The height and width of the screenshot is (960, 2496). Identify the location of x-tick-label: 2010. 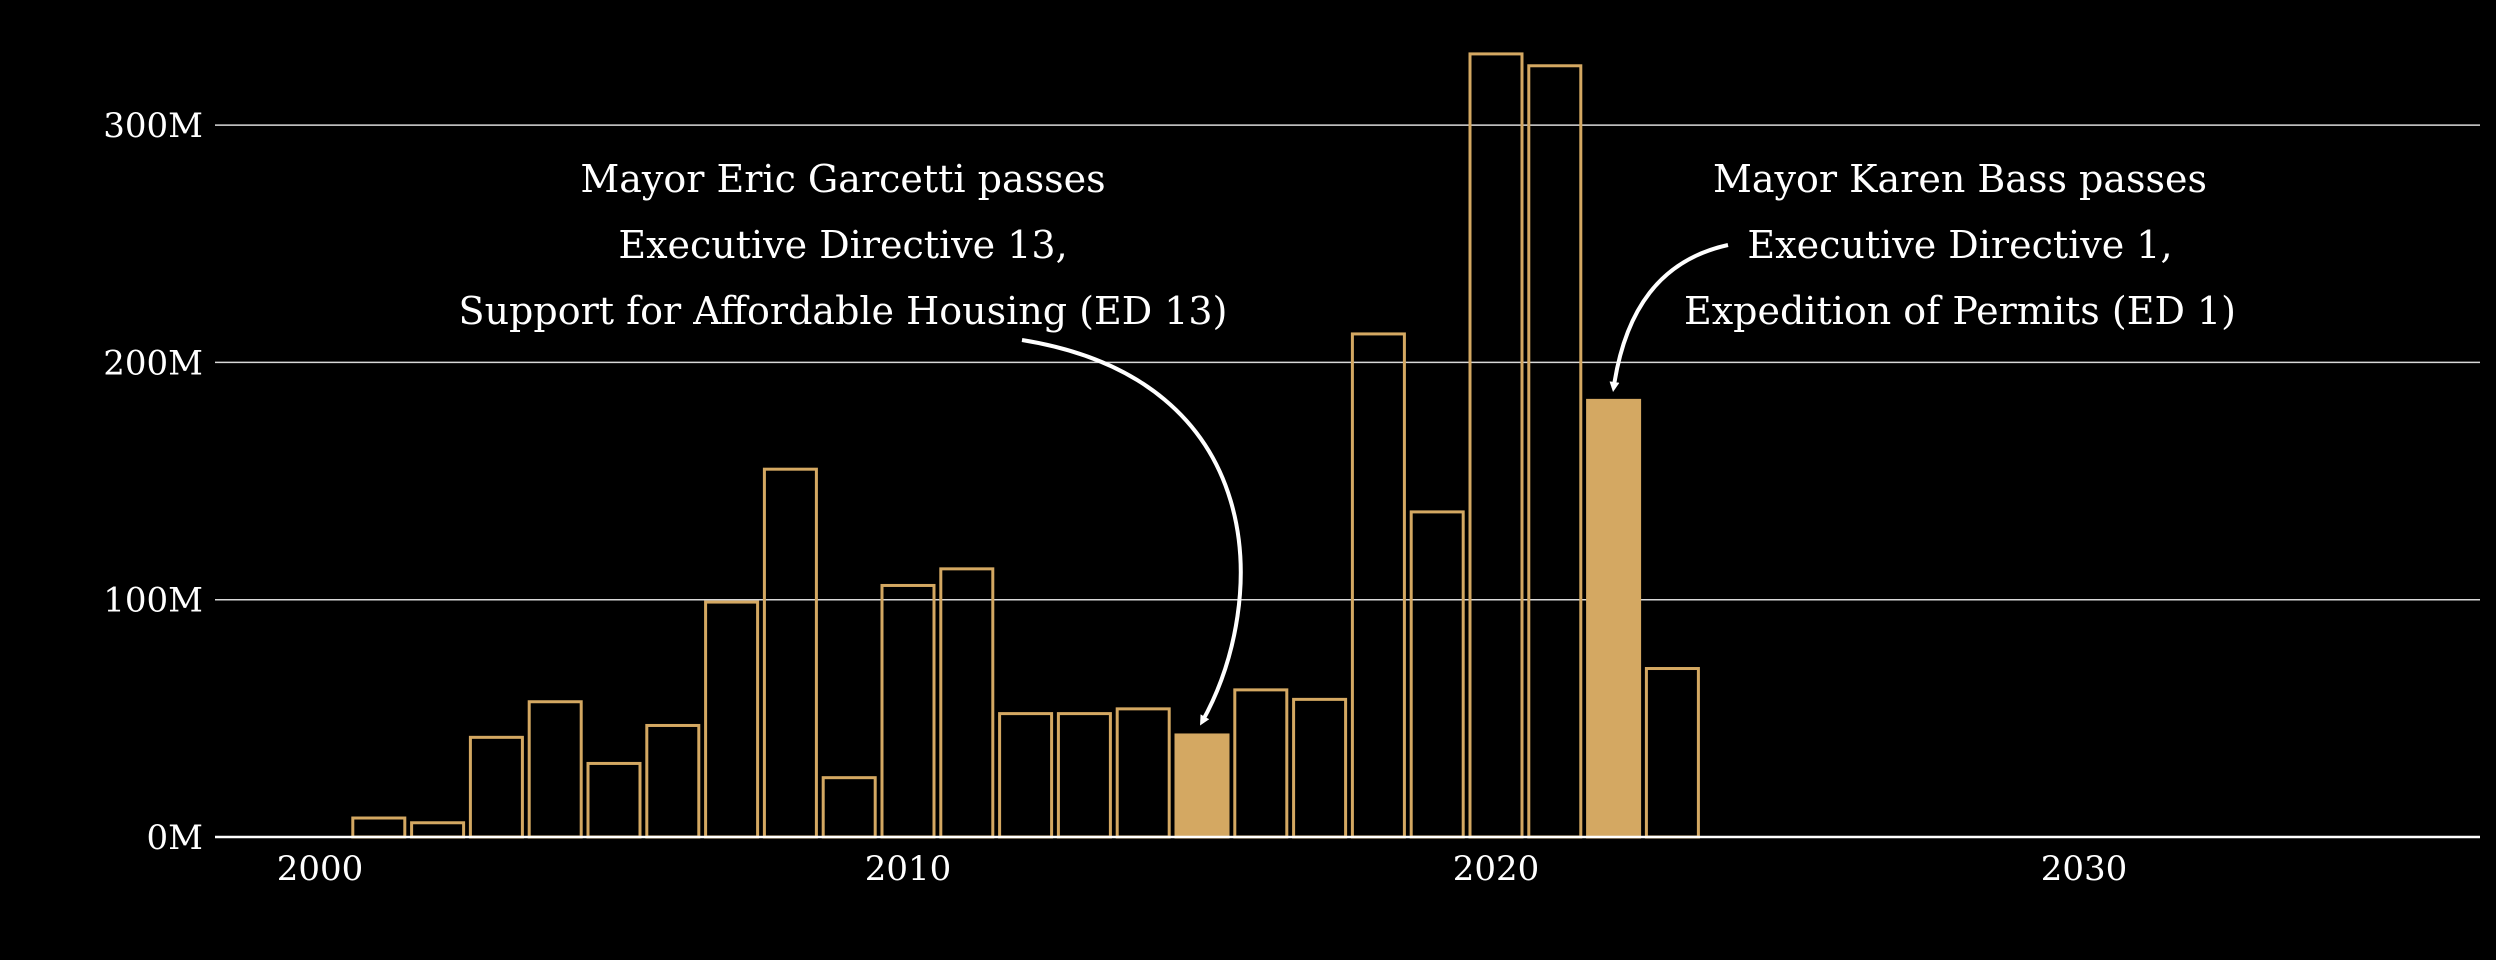
(908, 869).